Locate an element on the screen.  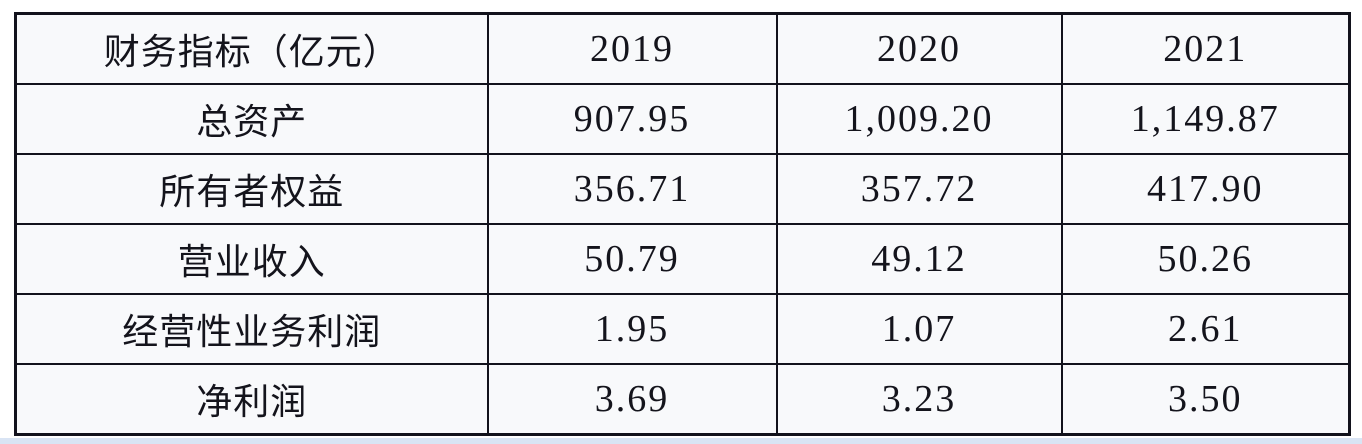
page-bottom-edge is located at coordinates (681, 441).